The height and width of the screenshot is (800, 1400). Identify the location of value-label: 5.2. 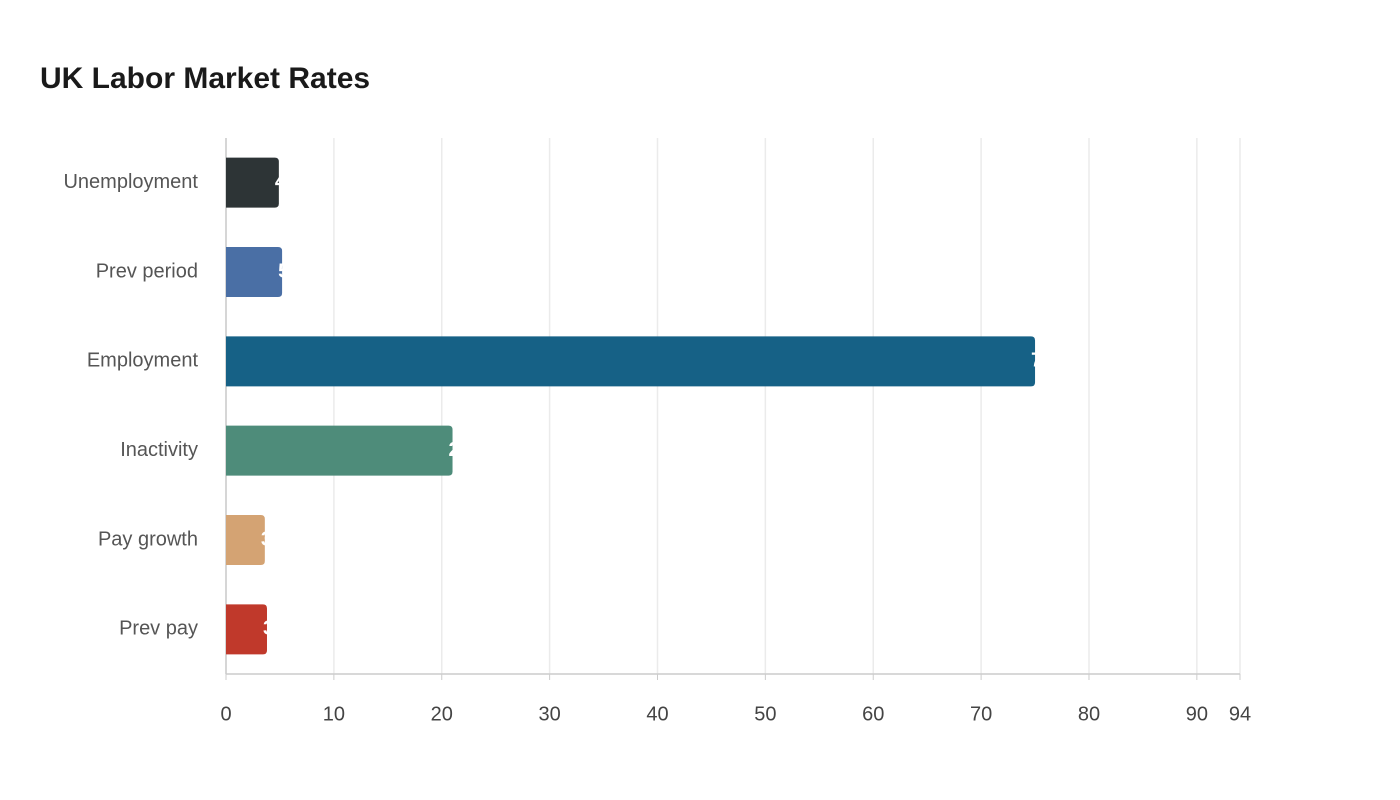
(292, 271).